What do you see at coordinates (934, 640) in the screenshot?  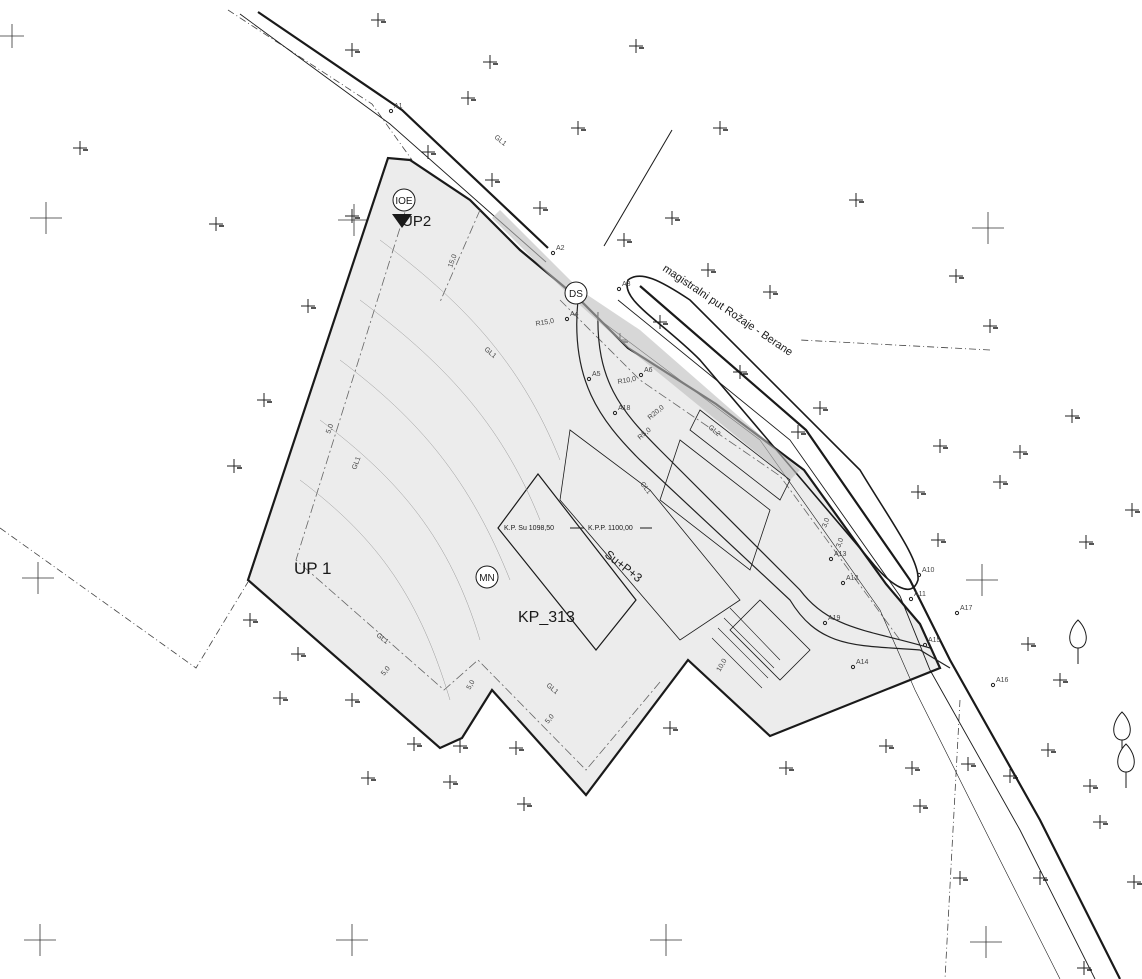 I see `survey-point-label: A15` at bounding box center [934, 640].